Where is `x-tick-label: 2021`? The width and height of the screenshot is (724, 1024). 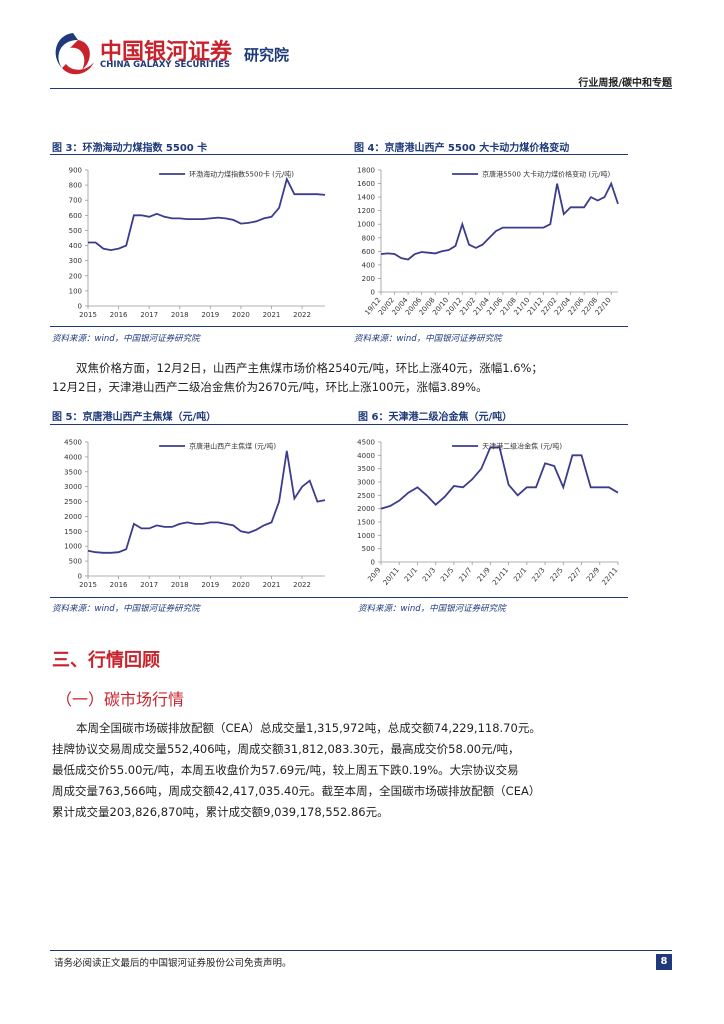
x-tick-label: 2021 is located at coordinates (272, 585).